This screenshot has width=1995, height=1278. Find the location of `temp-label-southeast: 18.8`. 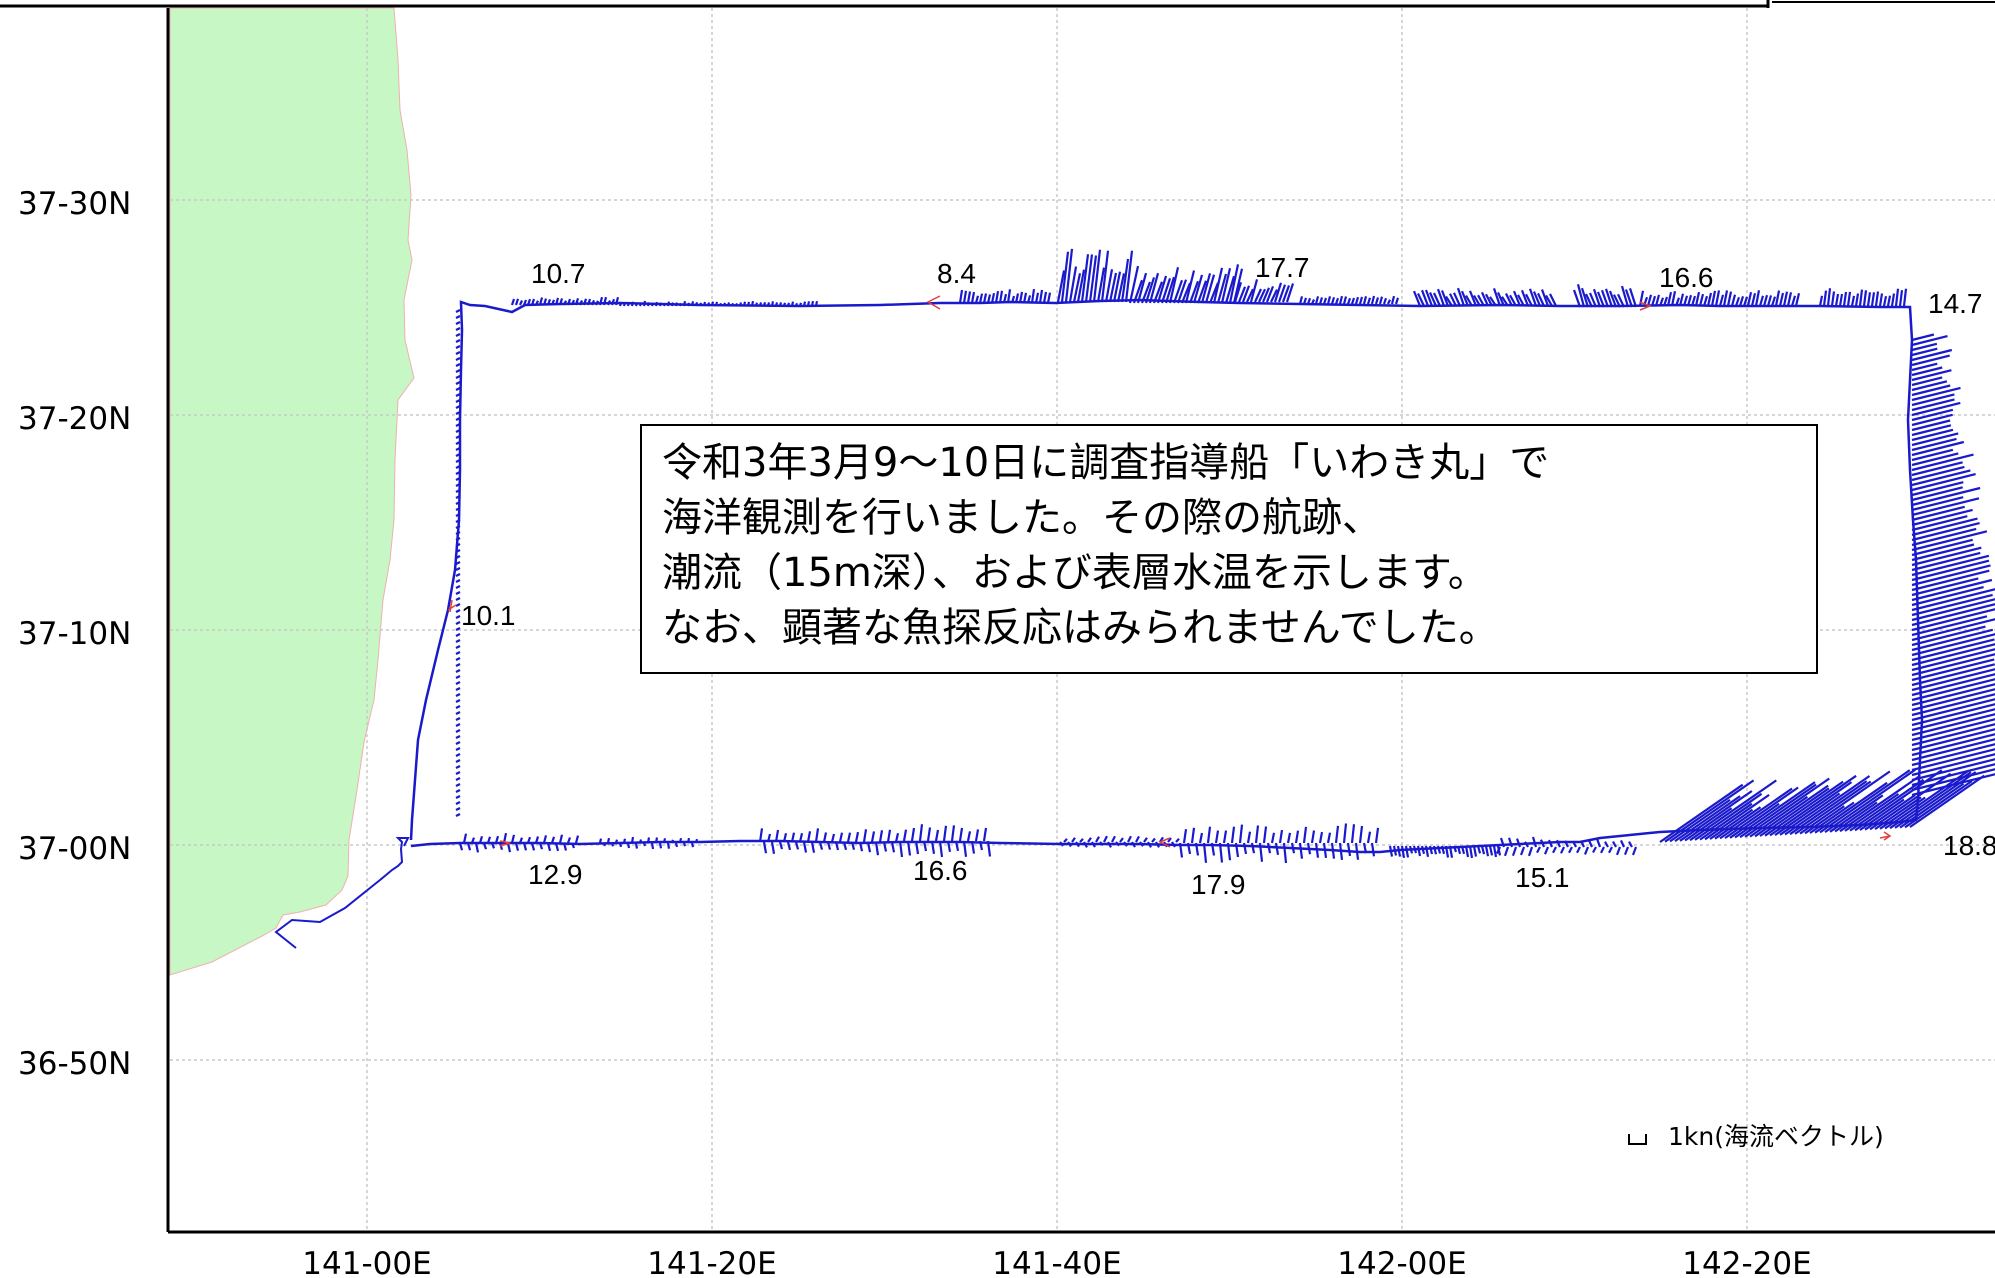

temp-label-southeast: 18.8 is located at coordinates (1969, 845).